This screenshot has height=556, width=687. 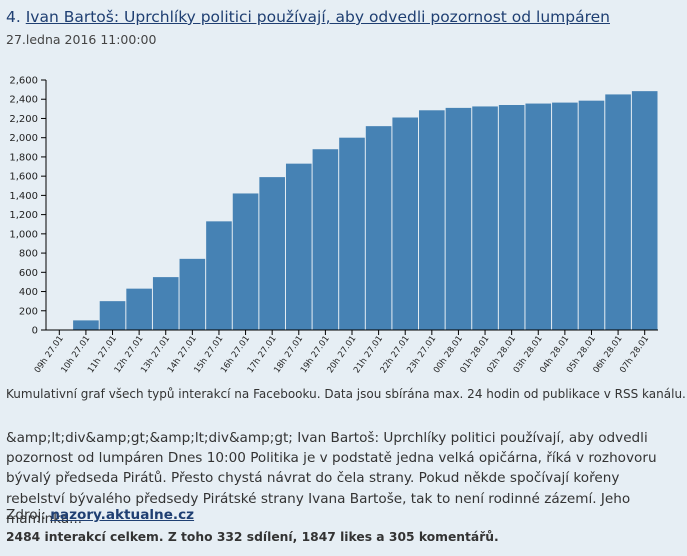 What do you see at coordinates (13, 17) in the screenshot?
I see `headline-number: 4.` at bounding box center [13, 17].